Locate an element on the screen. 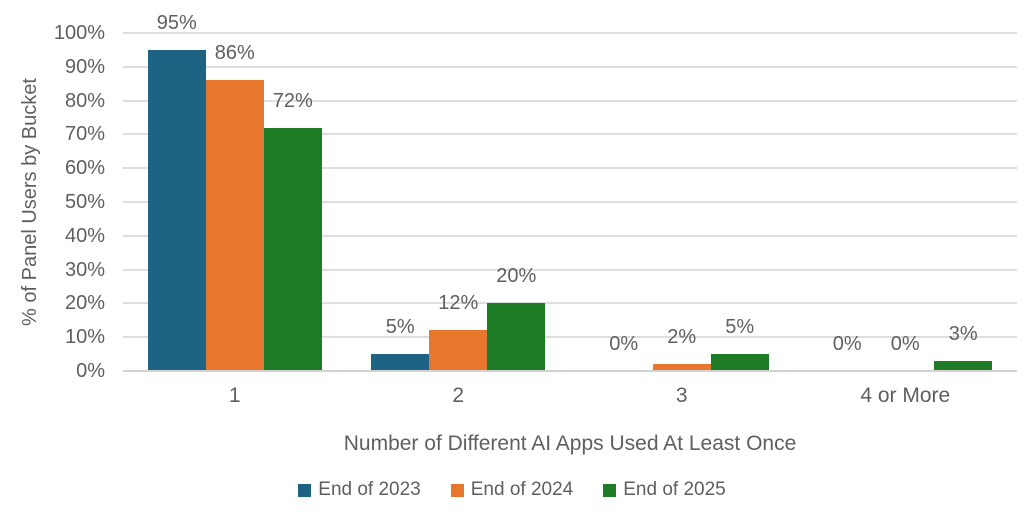 This screenshot has height=514, width=1024. legend-label: End of 2024 is located at coordinates (522, 489).